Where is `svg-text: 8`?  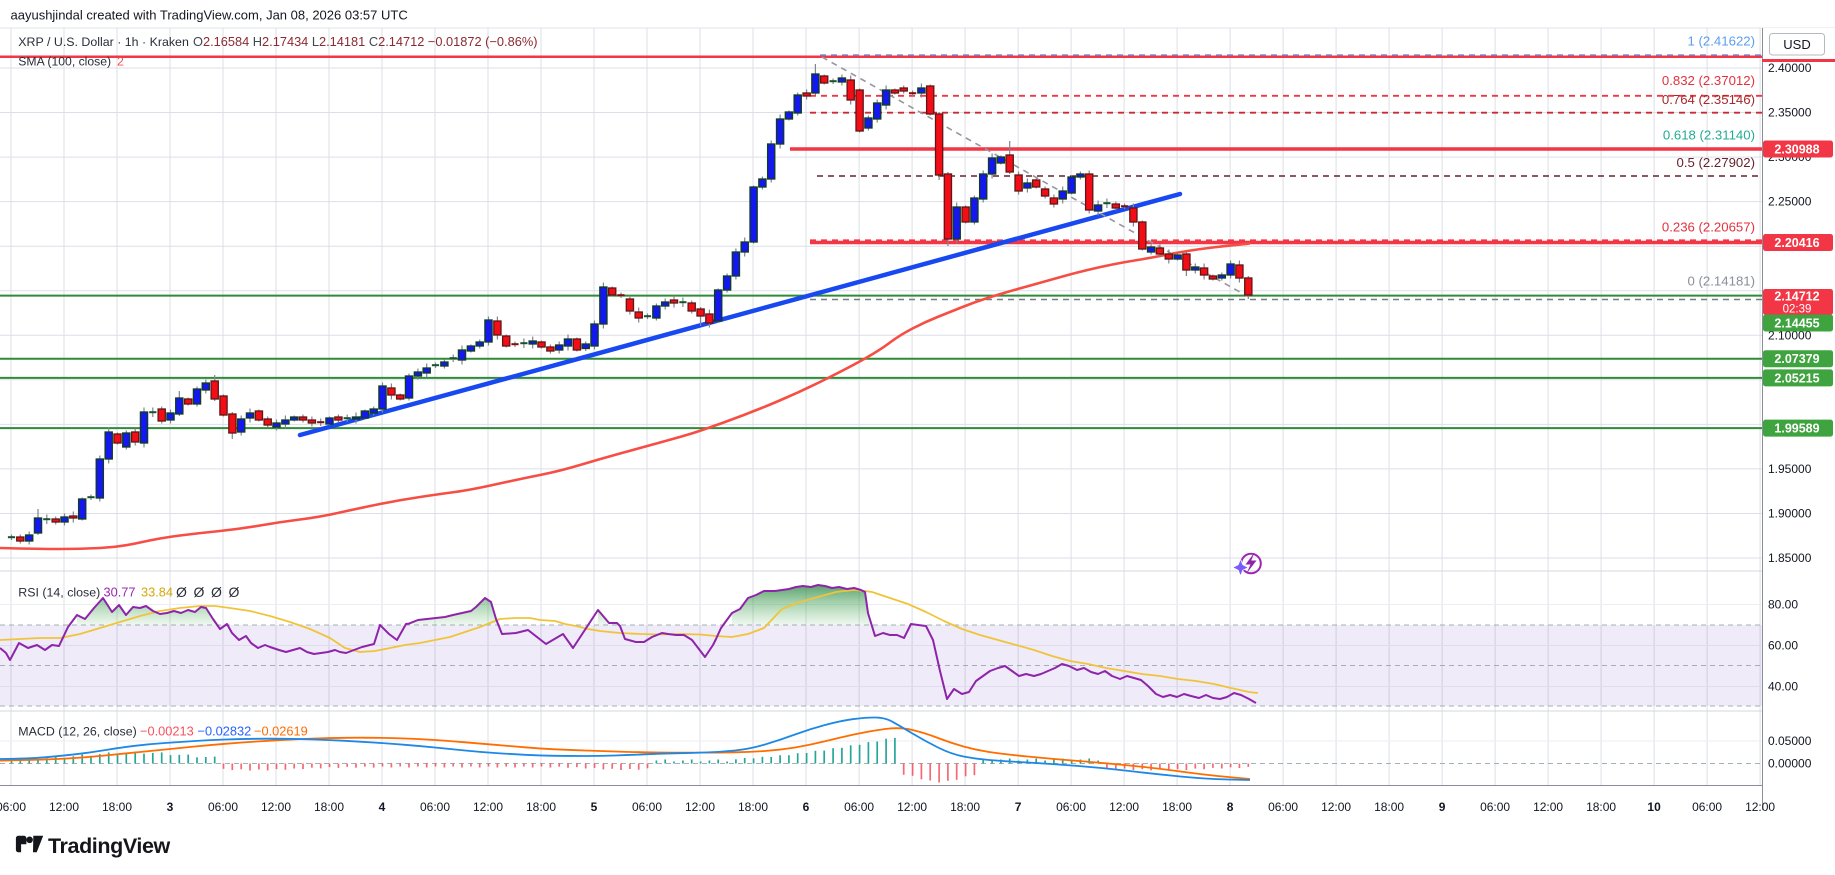 svg-text: 8 is located at coordinates (1230, 807).